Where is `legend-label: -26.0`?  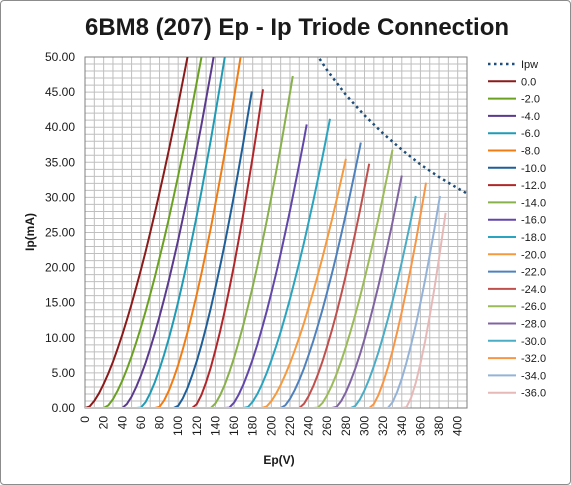
legend-label: -26.0 is located at coordinates (533, 307).